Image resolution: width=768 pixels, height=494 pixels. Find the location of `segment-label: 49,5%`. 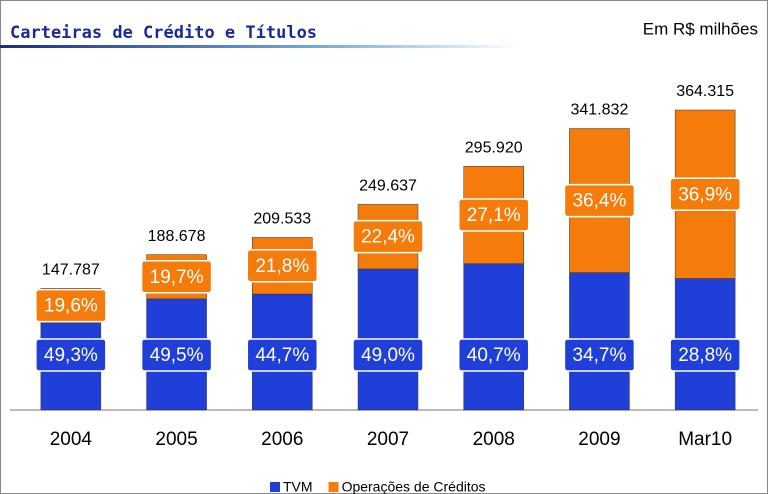

segment-label: 49,5% is located at coordinates (177, 355).